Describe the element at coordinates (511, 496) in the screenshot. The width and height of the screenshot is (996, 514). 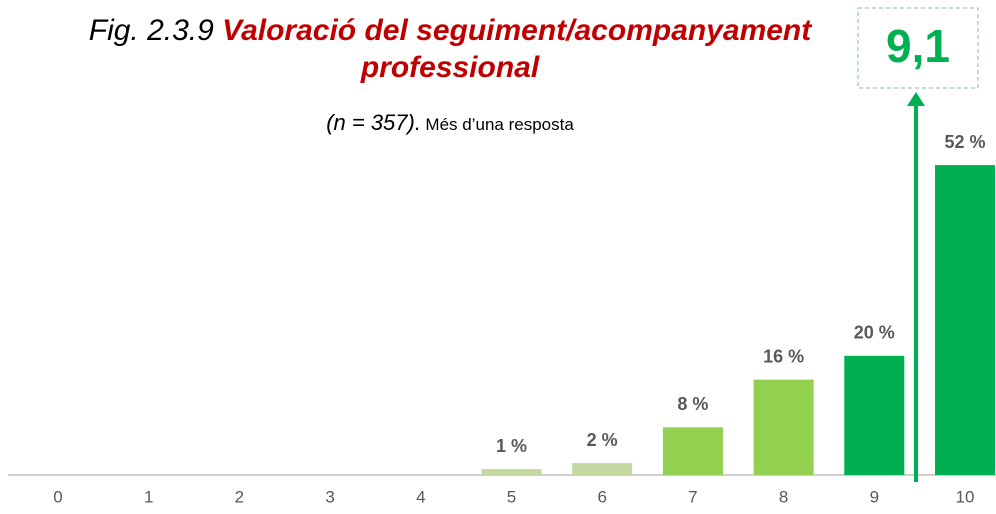
I see `x-tick-label: 5` at that location.